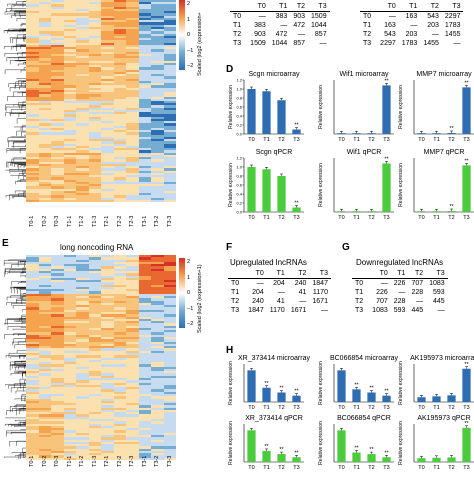 Image resolution: width=474 pixels, height=477 pixels. What do you see at coordinates (341, 386) in the screenshot?
I see `bar` at bounding box center [341, 386].